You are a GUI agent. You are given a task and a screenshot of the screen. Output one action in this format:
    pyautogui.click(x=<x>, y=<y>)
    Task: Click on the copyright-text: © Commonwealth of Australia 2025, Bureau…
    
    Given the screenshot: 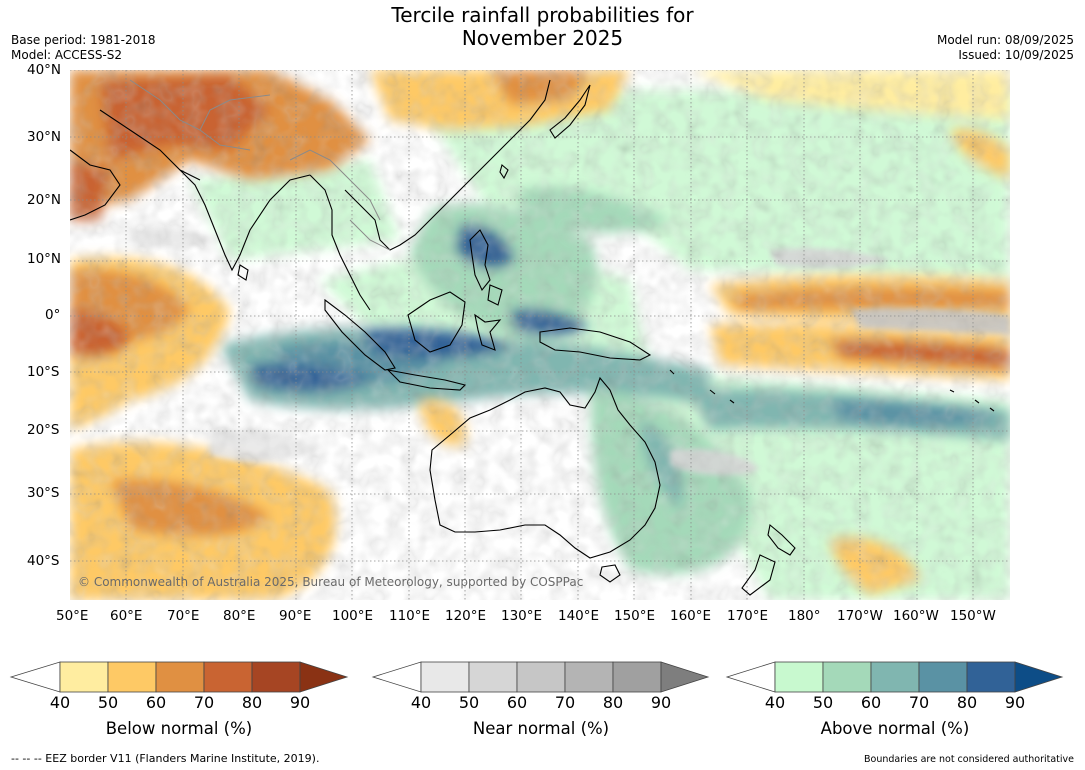 What is the action you would take?
    pyautogui.click(x=330, y=582)
    